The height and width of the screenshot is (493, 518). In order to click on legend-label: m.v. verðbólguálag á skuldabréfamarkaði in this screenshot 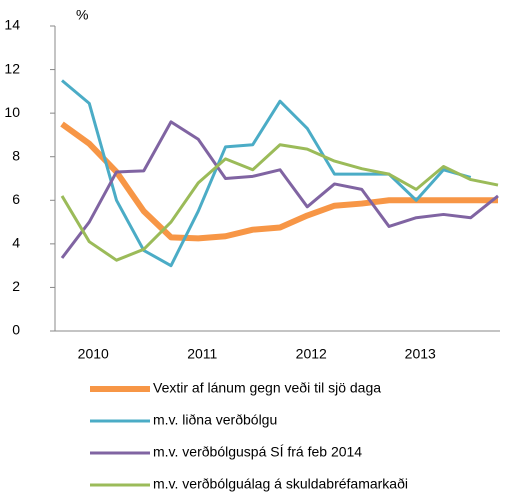, I will do `click(280, 484)`.